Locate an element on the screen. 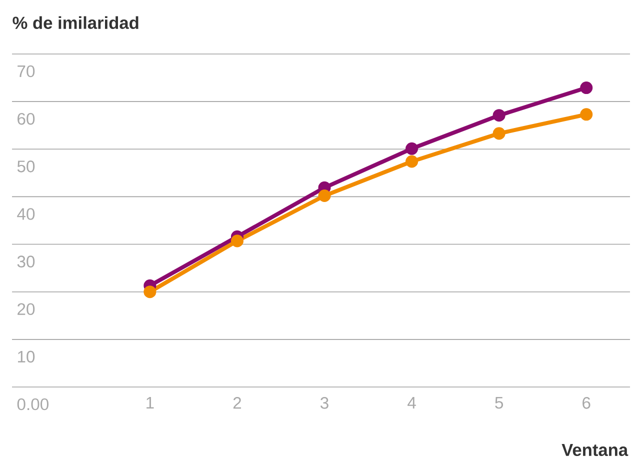 This screenshot has width=639, height=467. x-axis-title: Ventana is located at coordinates (595, 450).